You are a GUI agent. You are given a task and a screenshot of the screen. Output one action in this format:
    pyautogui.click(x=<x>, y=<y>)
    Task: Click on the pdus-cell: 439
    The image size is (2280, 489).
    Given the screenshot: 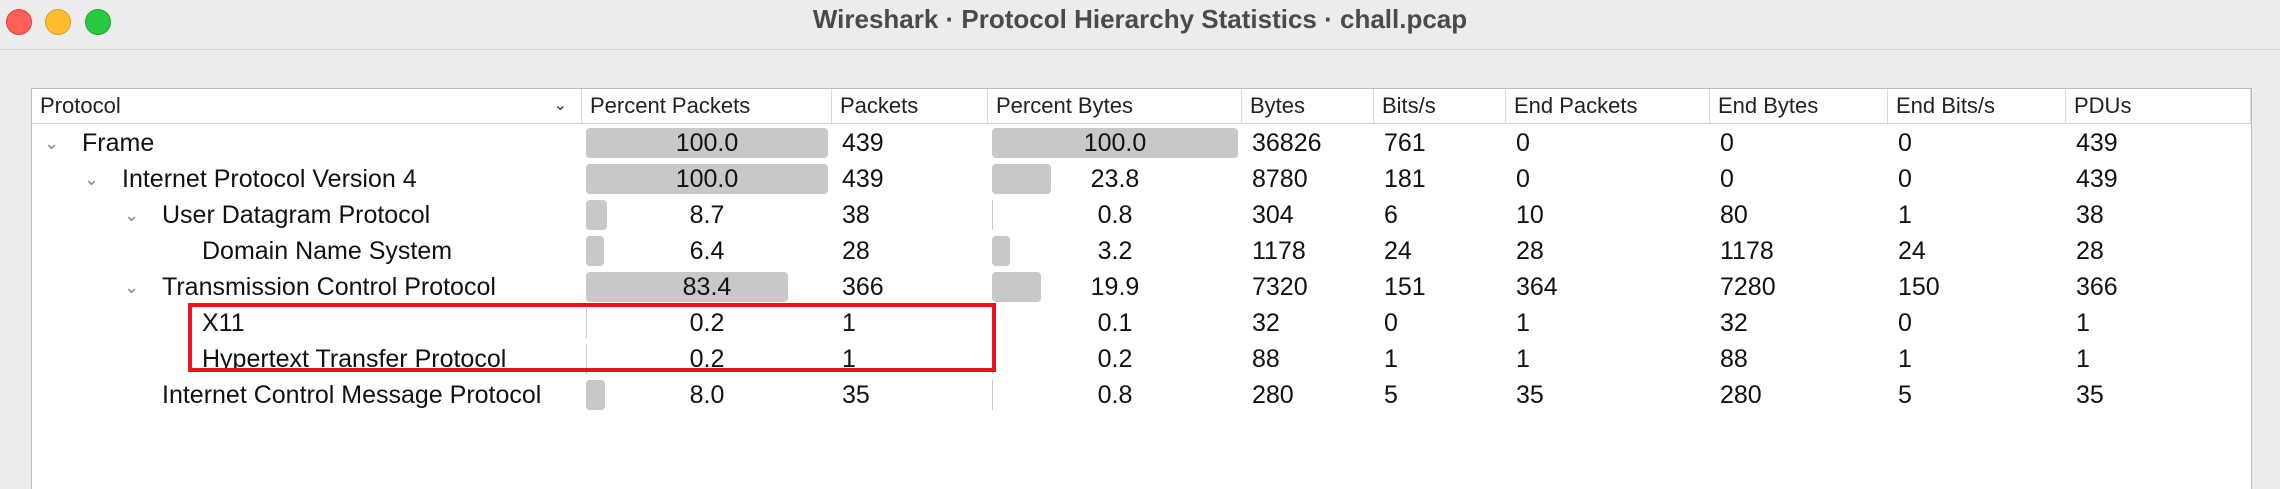 What is the action you would take?
    pyautogui.click(x=2097, y=143)
    